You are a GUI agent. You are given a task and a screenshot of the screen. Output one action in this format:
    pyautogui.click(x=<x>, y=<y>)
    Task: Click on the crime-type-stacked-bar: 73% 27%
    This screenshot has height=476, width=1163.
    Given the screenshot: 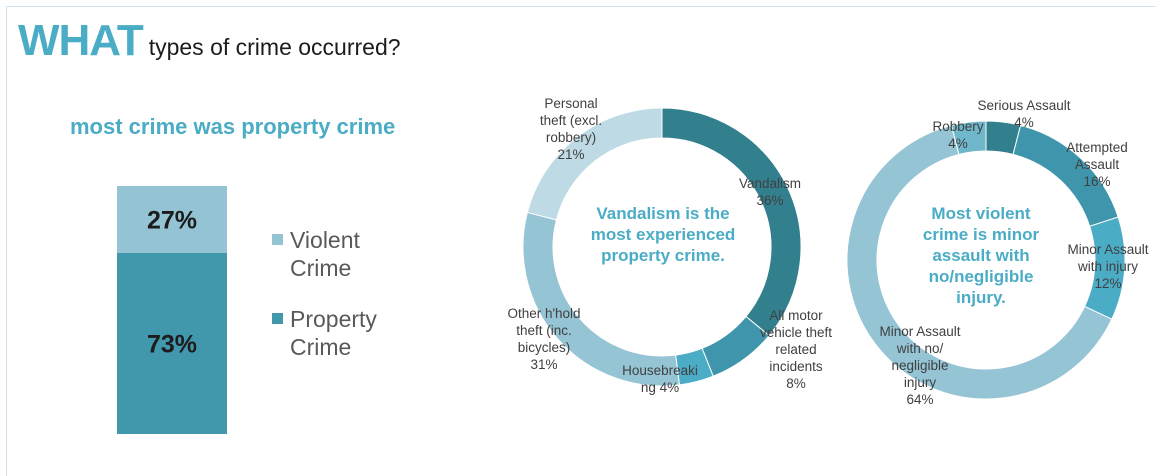 What is the action you would take?
    pyautogui.click(x=172, y=310)
    